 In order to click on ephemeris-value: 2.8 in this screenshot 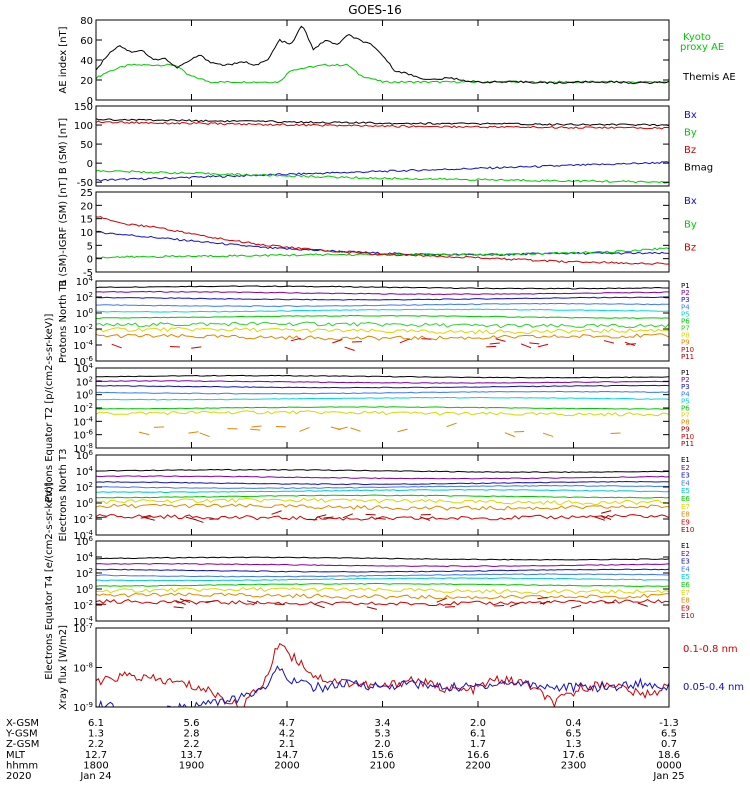, I will do `click(192, 734)`.